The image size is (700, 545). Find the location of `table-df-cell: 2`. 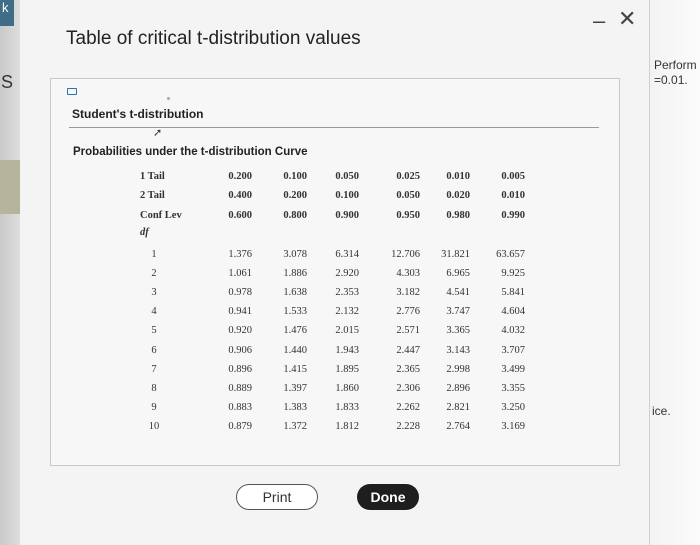

table-df-cell: 2 is located at coordinates (154, 274).